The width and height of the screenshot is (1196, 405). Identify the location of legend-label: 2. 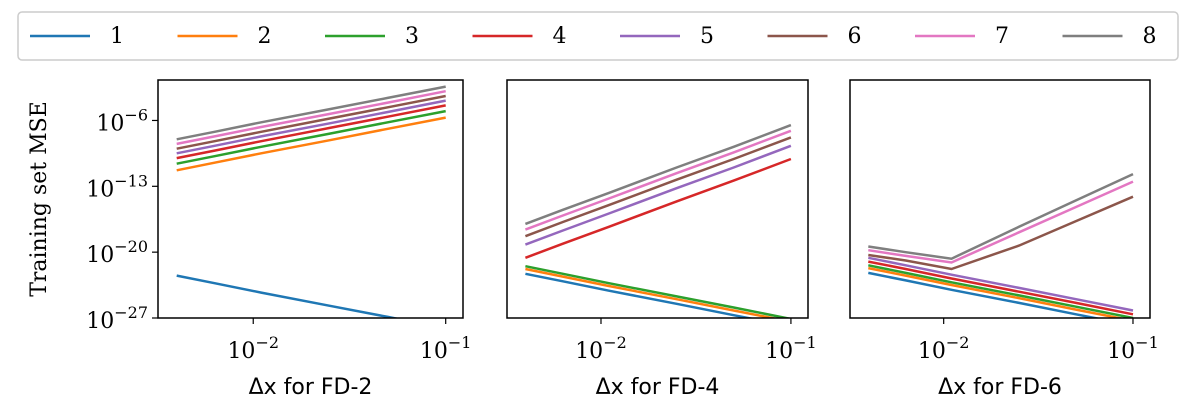
(265, 36).